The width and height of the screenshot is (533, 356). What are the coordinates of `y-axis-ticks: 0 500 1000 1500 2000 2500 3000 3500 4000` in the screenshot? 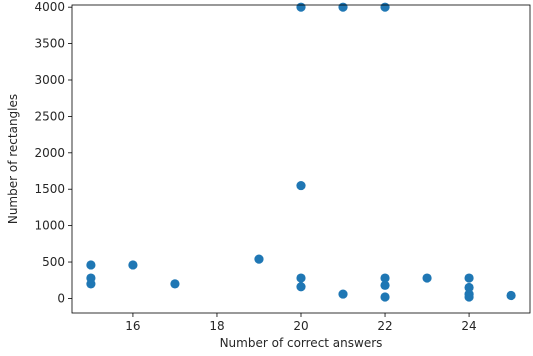 It's located at (53, 152).